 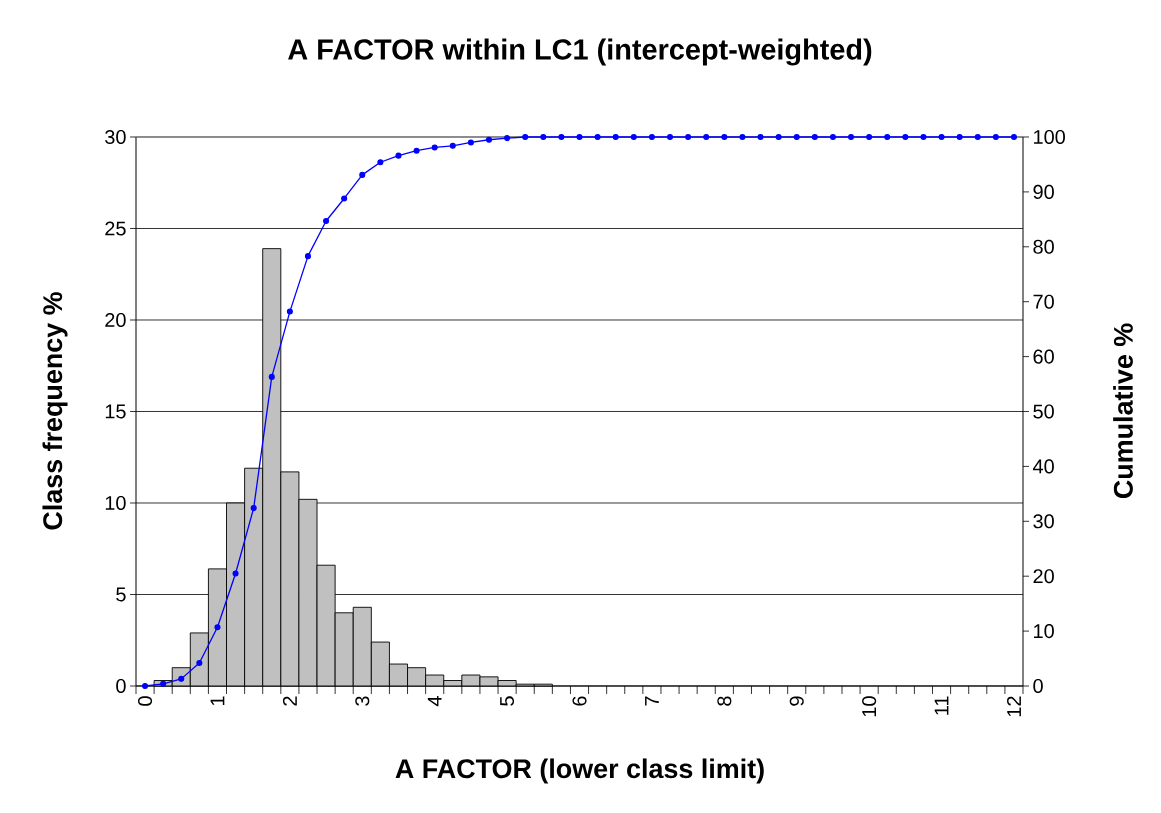 I want to click on y2-tick-label: 50, so click(x=1043, y=411).